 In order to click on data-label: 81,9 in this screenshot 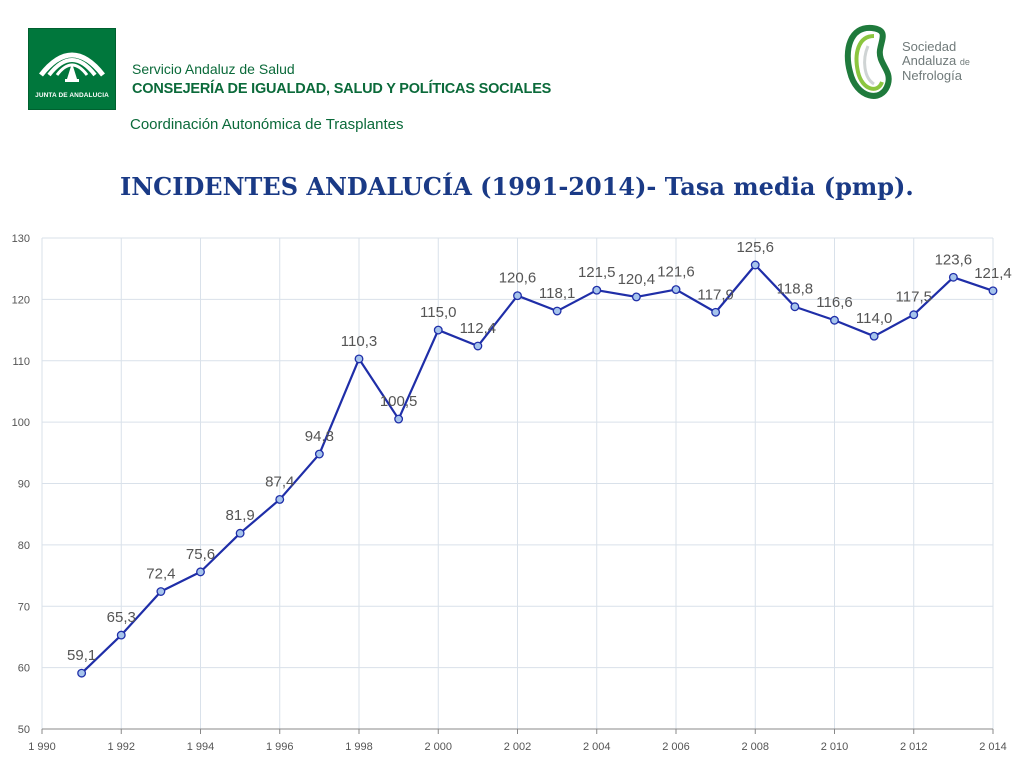, I will do `click(240, 515)`.